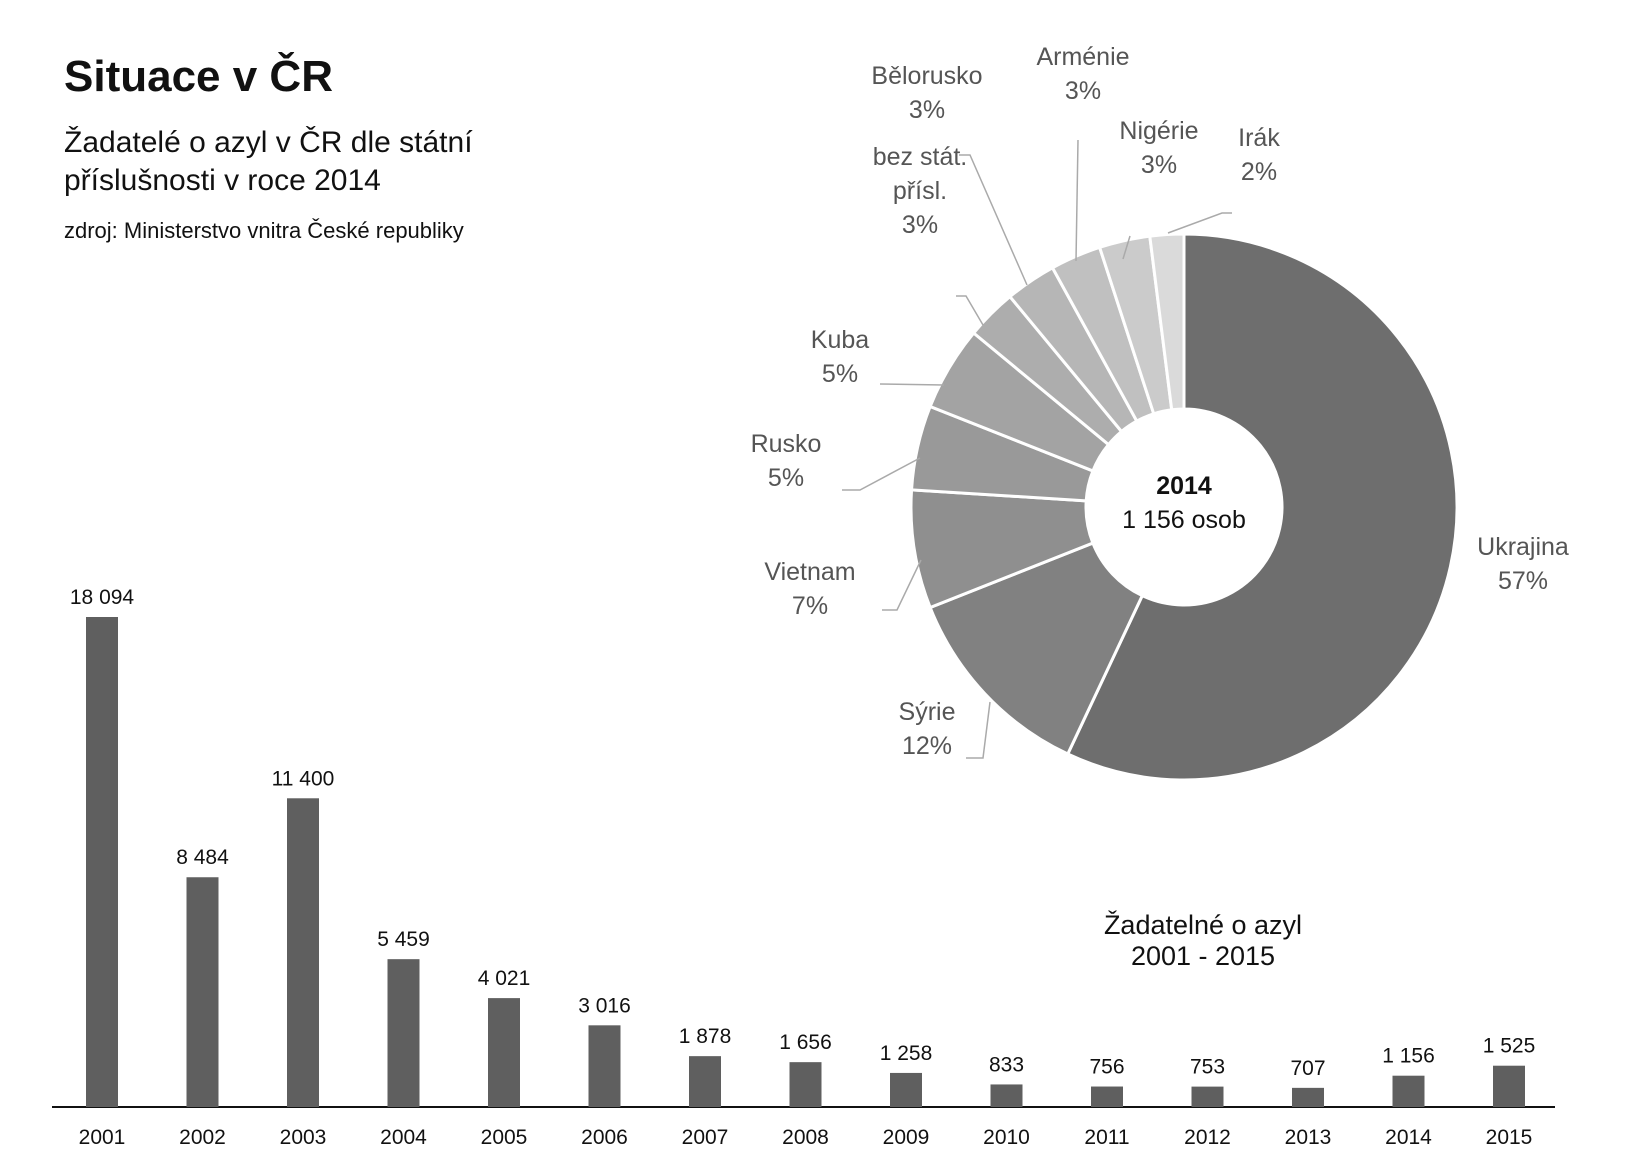 The image size is (1625, 1176). Describe the element at coordinates (1158, 131) in the screenshot. I see `slice-name: Nigérie` at that location.